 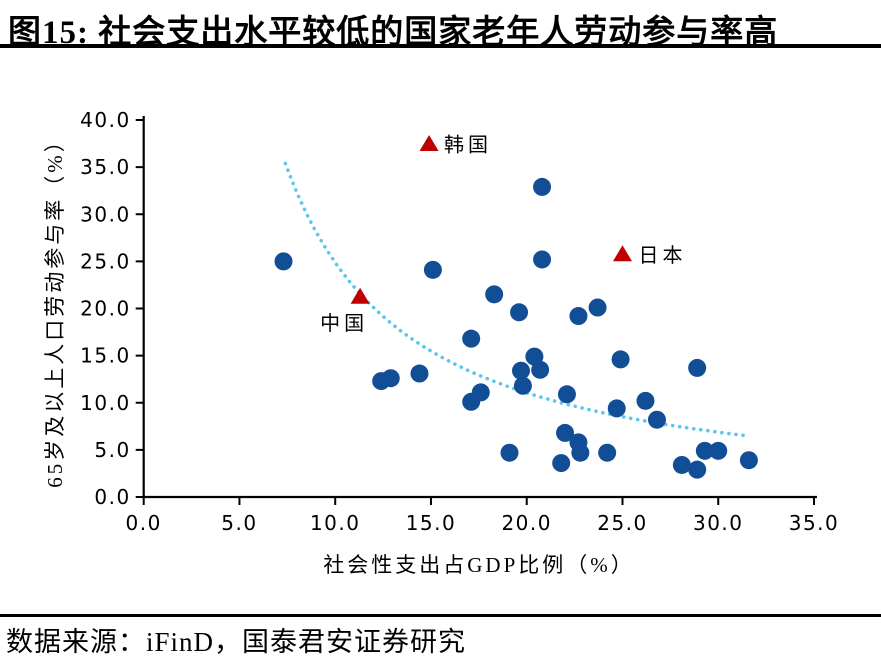 I want to click on x-tick-label: 10.0, so click(x=335, y=523).